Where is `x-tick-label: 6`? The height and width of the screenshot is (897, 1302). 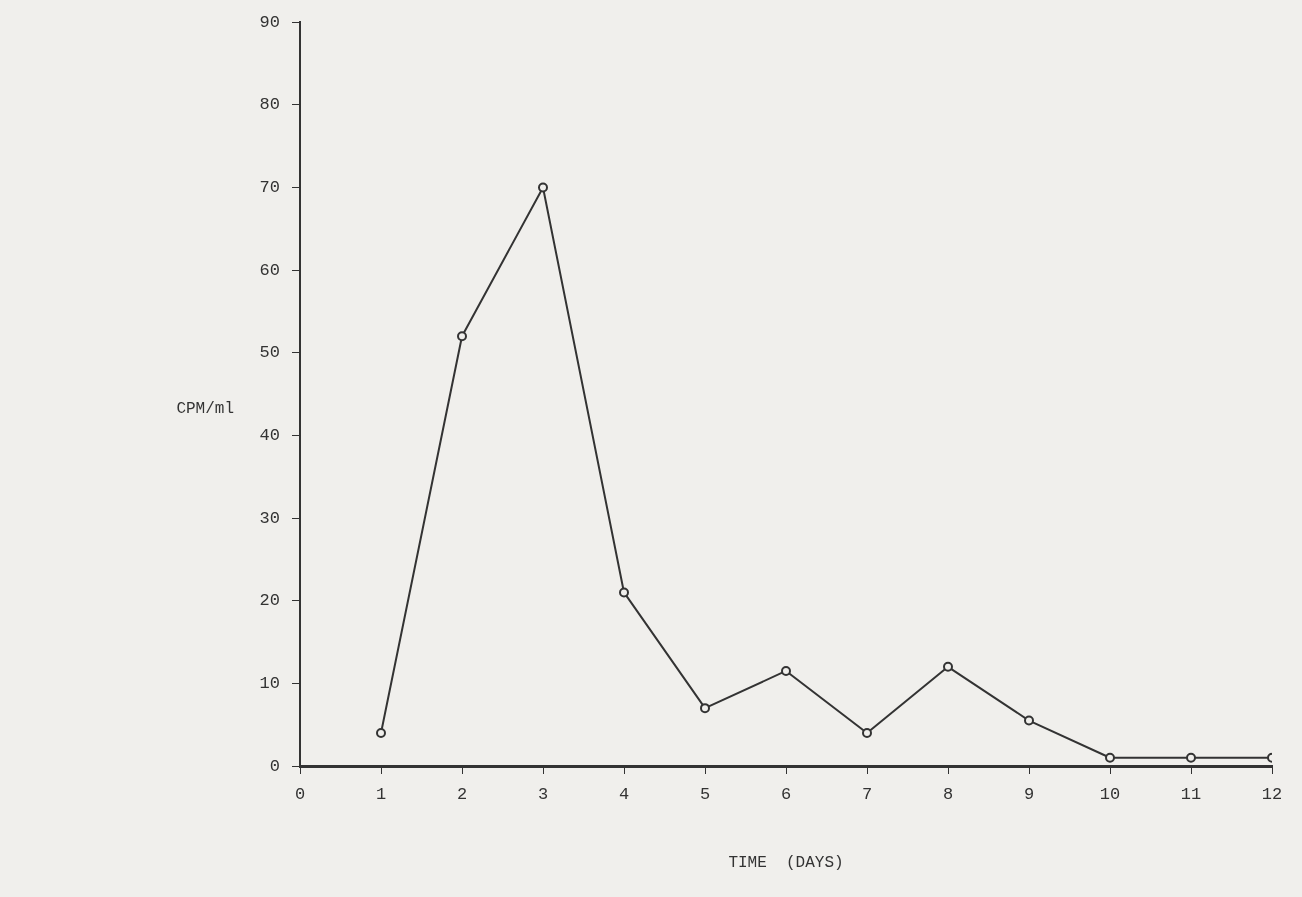 x-tick-label: 6 is located at coordinates (786, 794).